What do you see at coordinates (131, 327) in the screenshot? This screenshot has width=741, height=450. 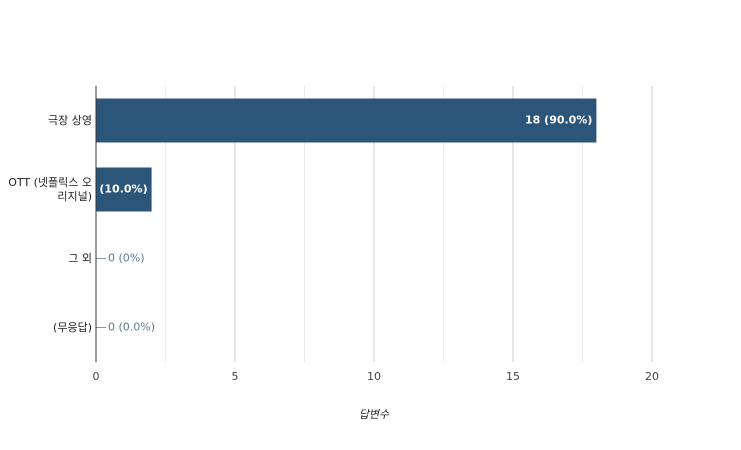 I see `value-label: 0 (0.0%)` at bounding box center [131, 327].